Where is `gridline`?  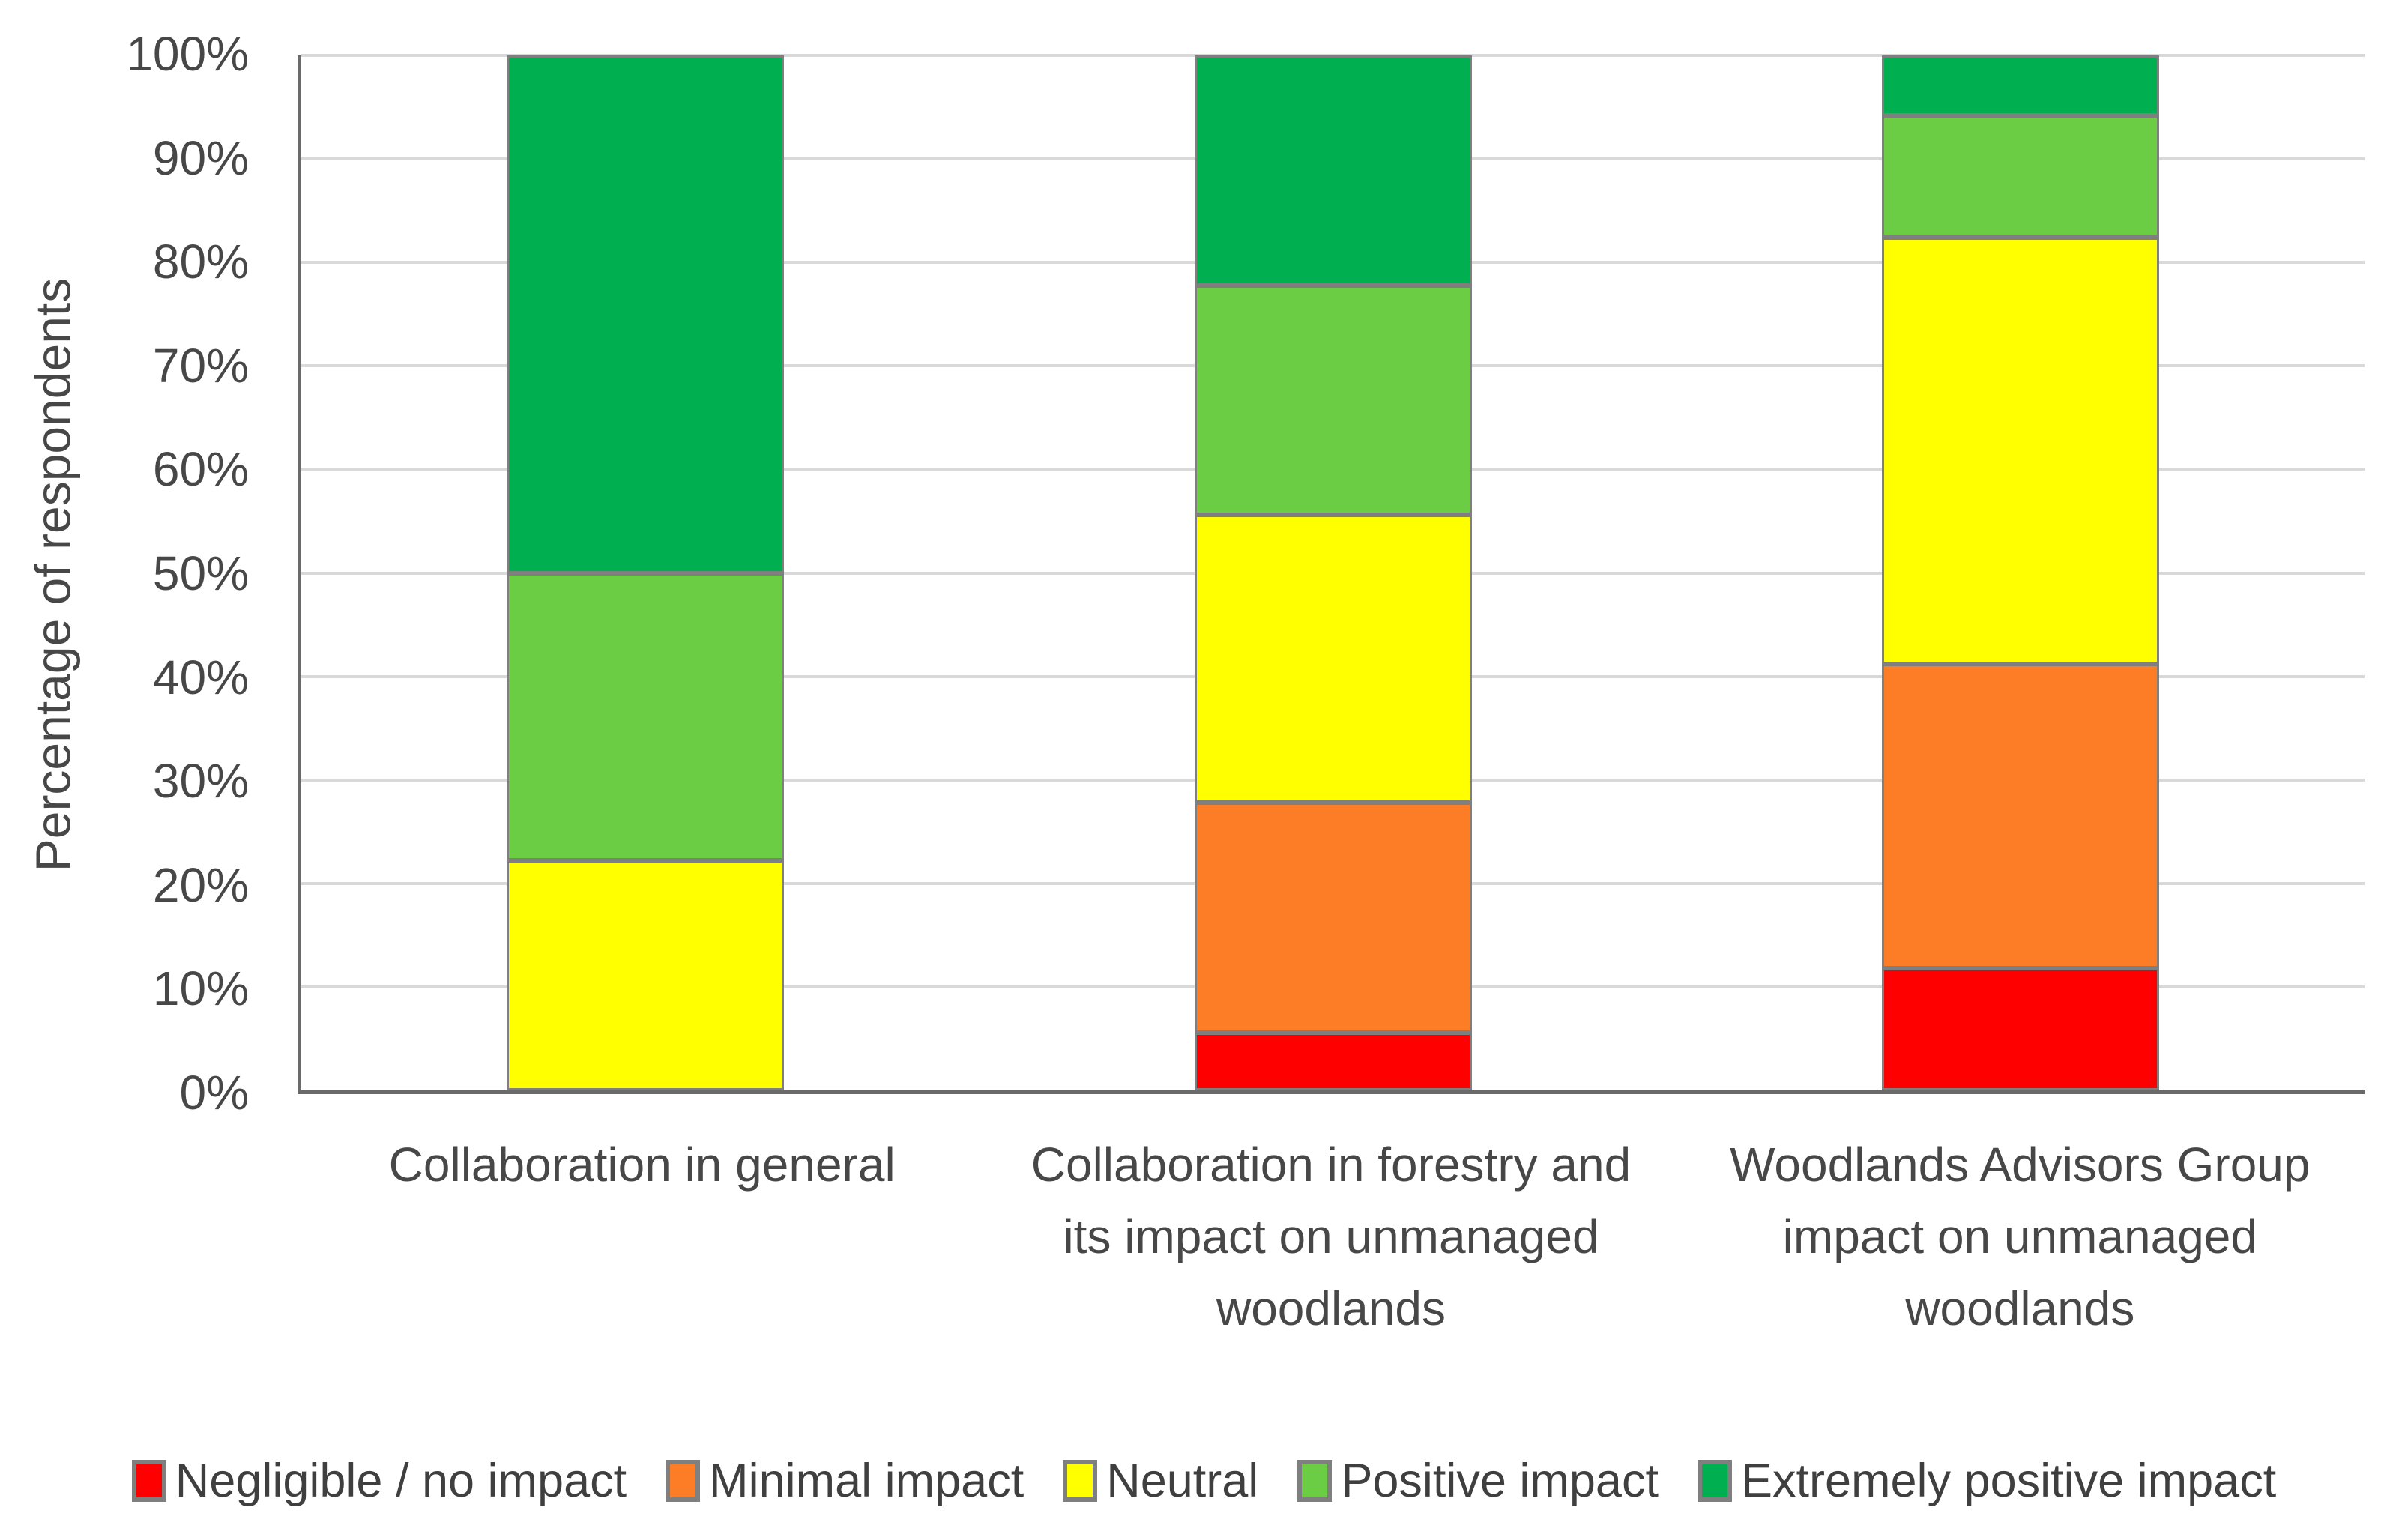 gridline is located at coordinates (1333, 56).